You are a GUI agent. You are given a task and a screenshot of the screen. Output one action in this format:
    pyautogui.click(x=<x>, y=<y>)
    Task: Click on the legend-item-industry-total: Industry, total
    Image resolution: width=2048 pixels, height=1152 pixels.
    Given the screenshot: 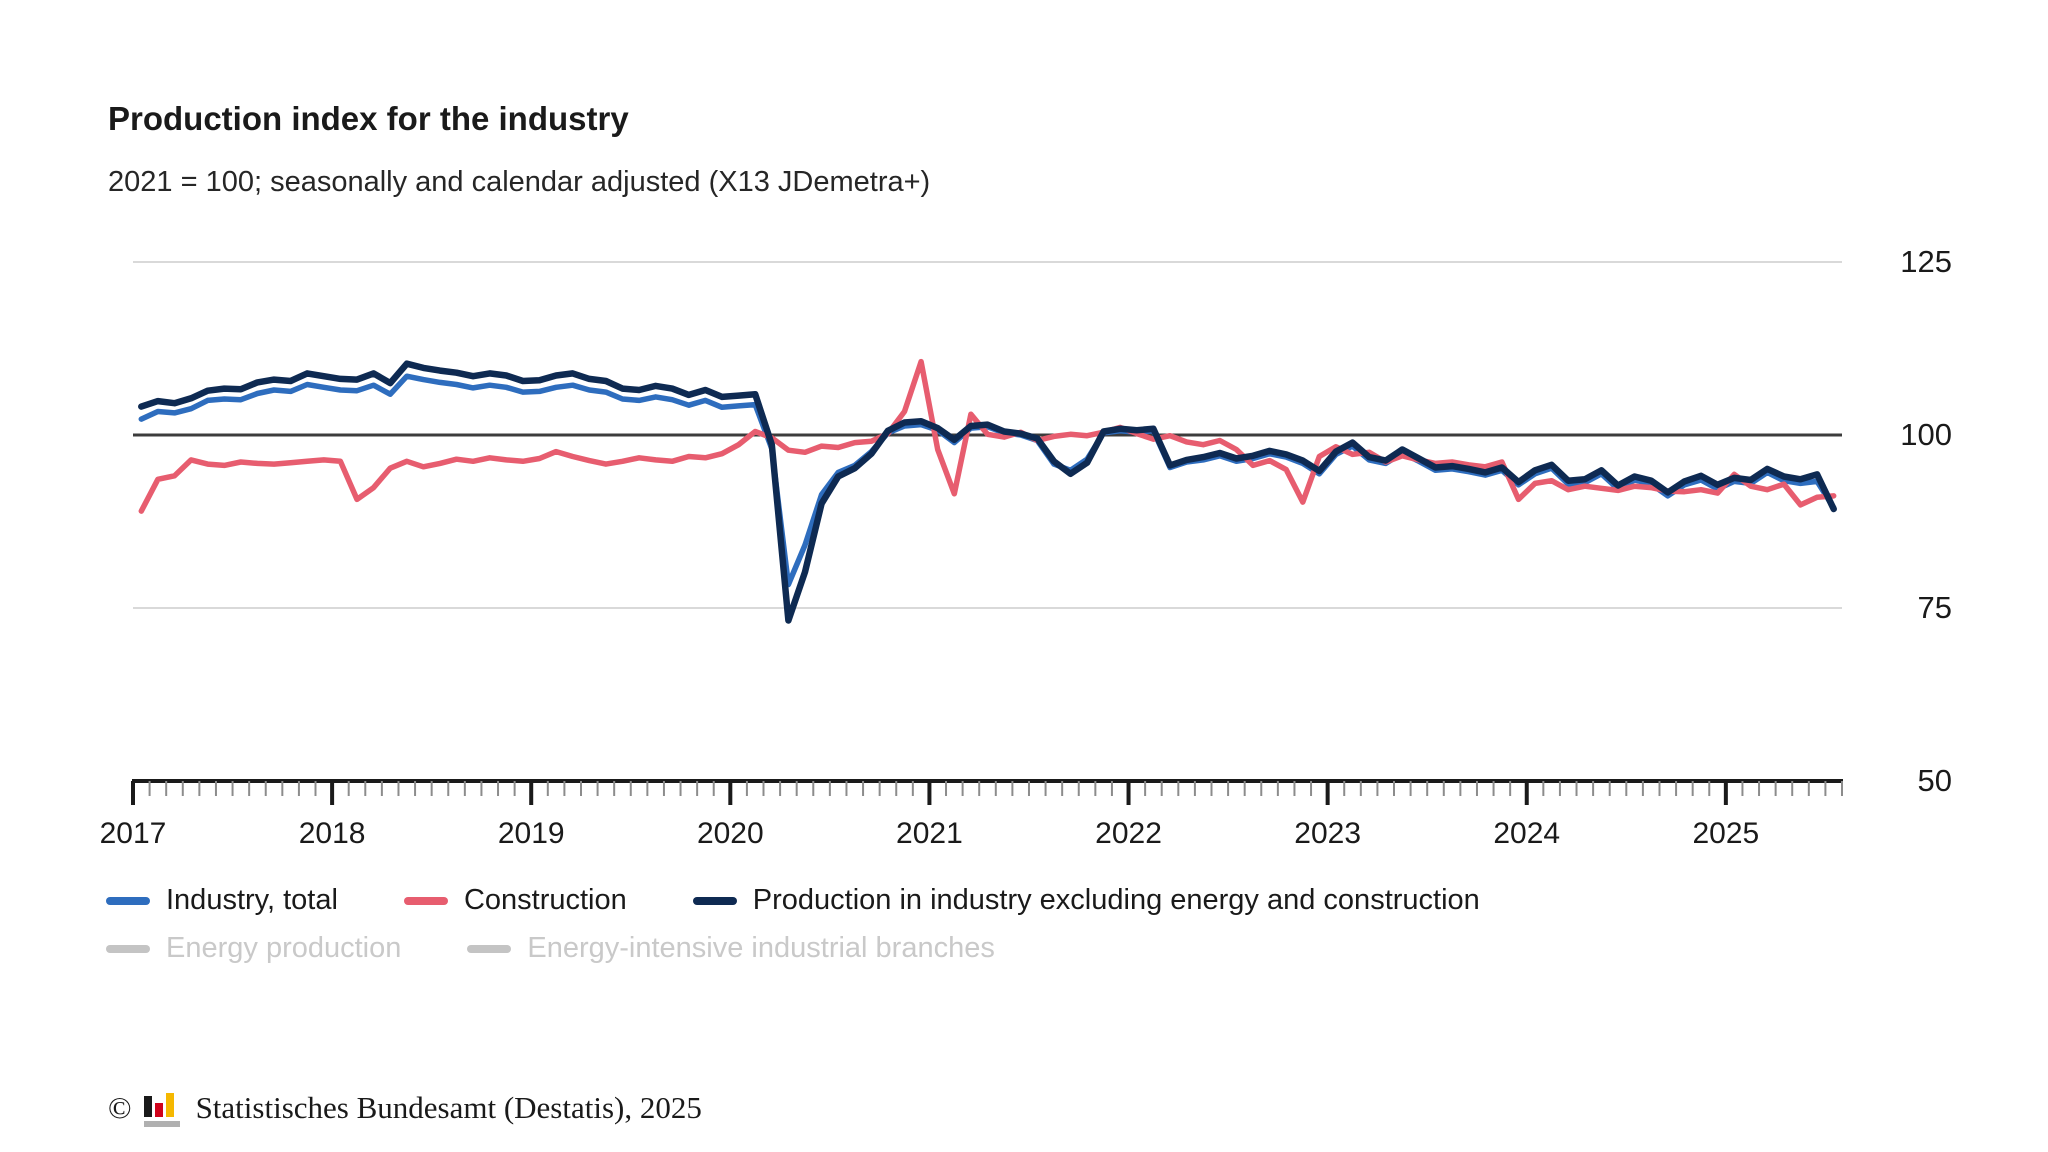 What is the action you would take?
    pyautogui.click(x=222, y=900)
    